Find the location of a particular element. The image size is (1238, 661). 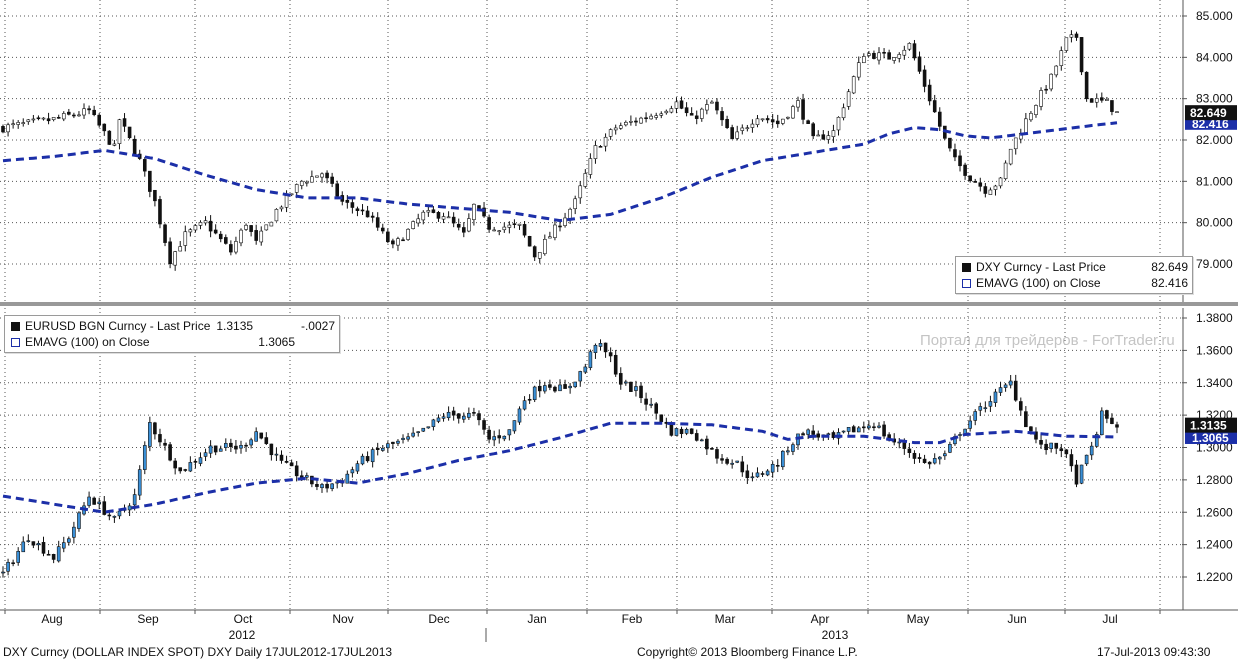

month-label: May is located at coordinates (918, 619).